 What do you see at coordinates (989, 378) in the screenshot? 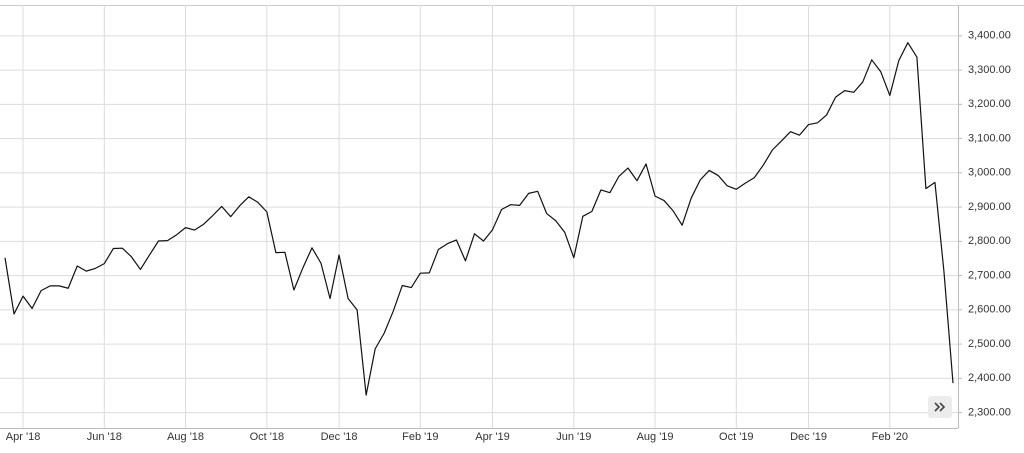
I see `y-tick-label: 2,400.00` at bounding box center [989, 378].